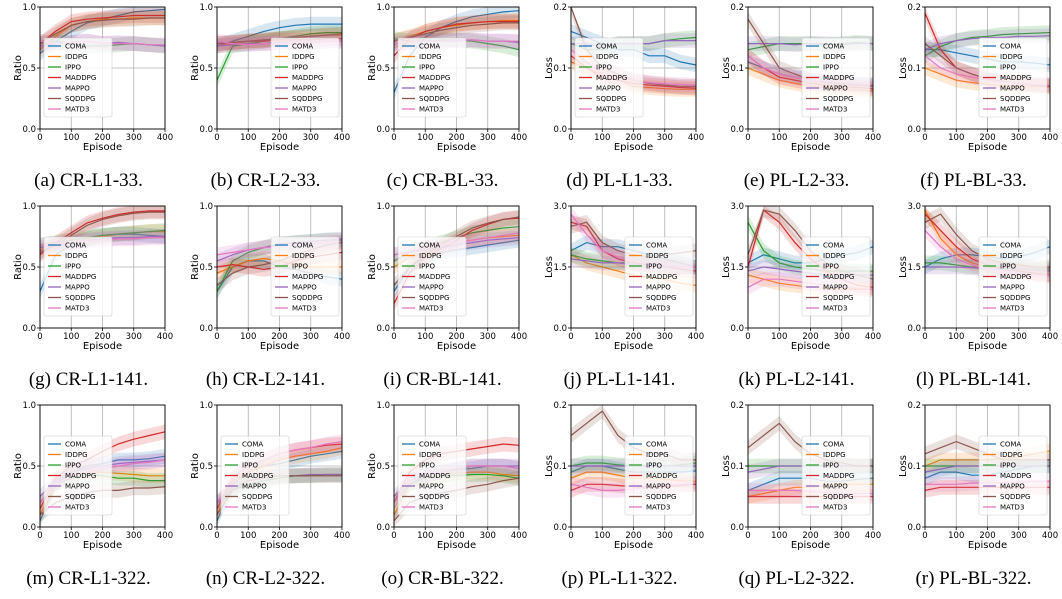  I want to click on y-tick-label: 1.0, so click(29, 8).